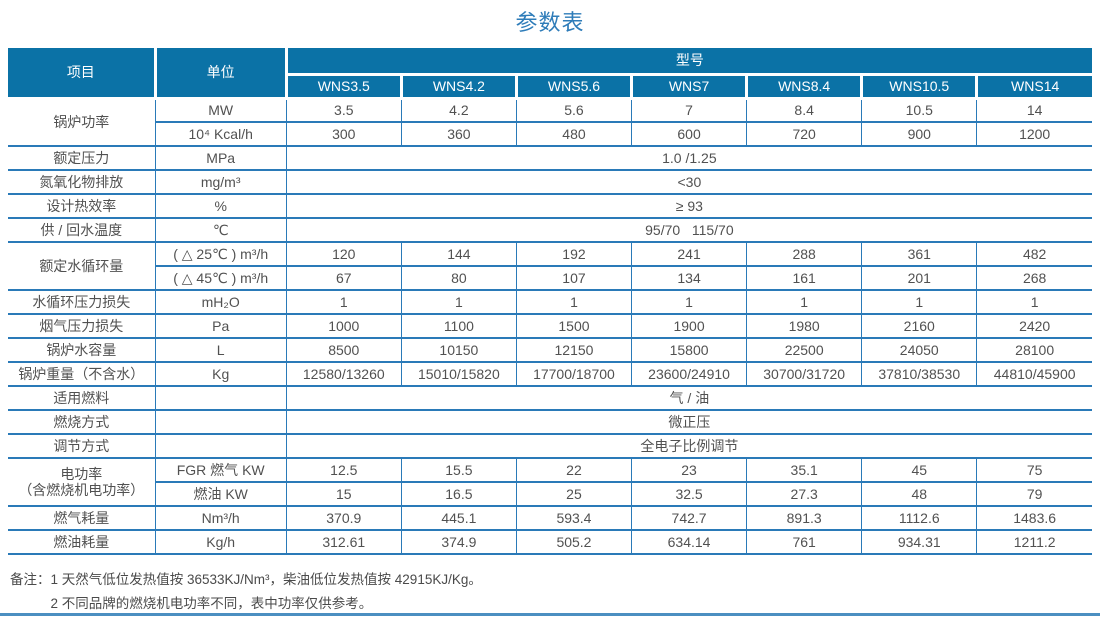 This screenshot has width=1100, height=630. Describe the element at coordinates (804, 278) in the screenshot. I see `value-cell: 161` at that location.